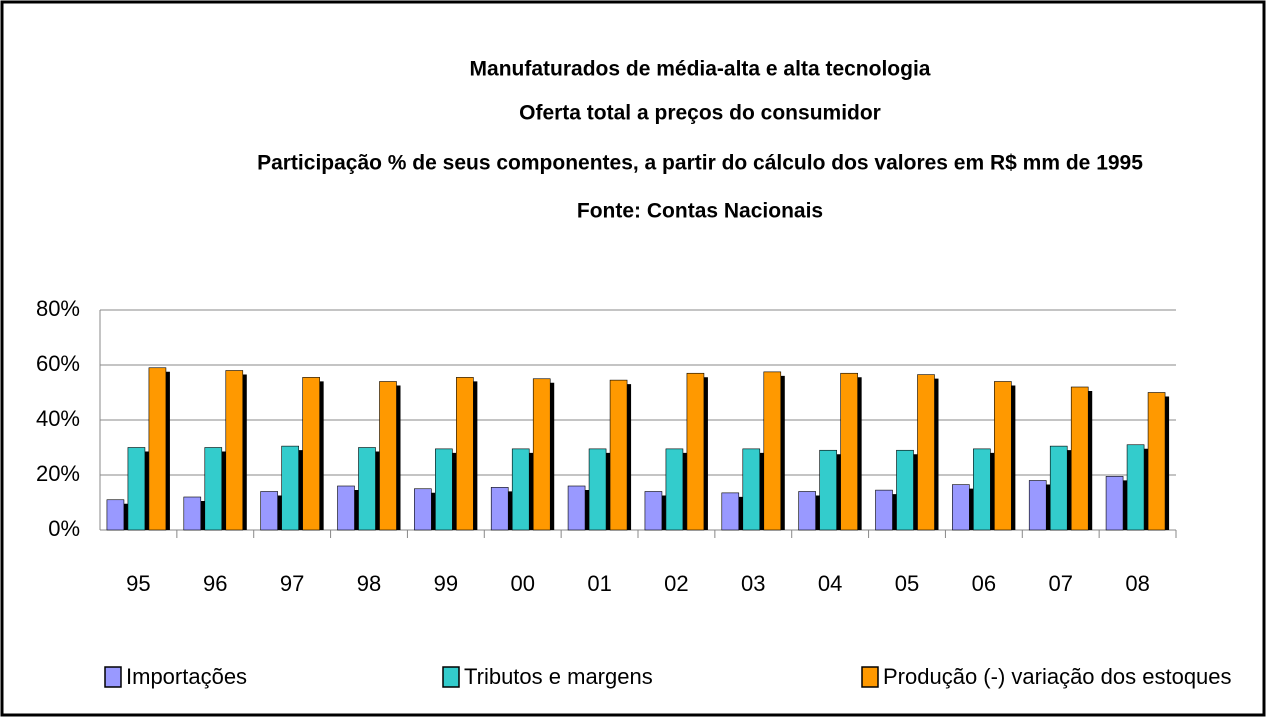 The height and width of the screenshot is (722, 1266). I want to click on x-tick-label: 05, so click(907, 583).